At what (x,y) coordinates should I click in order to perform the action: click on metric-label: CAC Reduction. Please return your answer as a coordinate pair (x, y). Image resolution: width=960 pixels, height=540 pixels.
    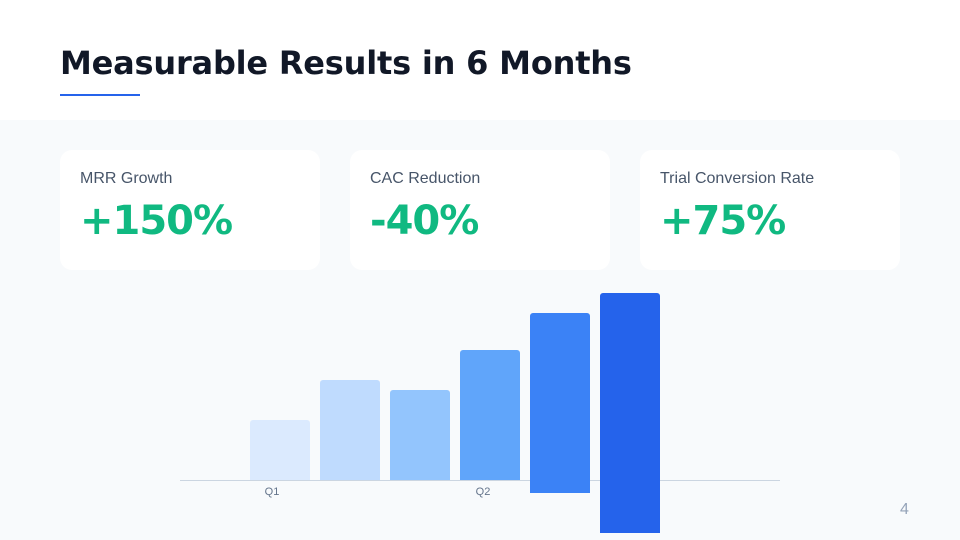
    Looking at the image, I should click on (425, 178).